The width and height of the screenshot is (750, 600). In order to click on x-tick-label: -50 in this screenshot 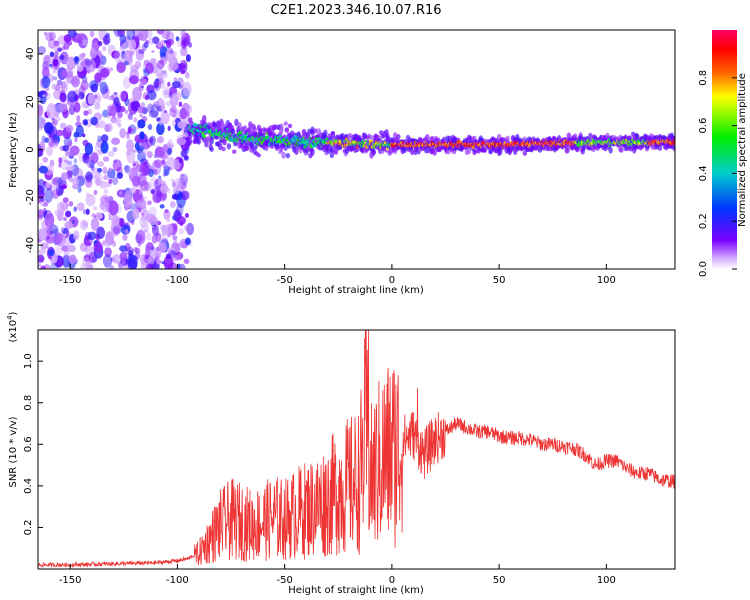, I will do `click(284, 580)`.